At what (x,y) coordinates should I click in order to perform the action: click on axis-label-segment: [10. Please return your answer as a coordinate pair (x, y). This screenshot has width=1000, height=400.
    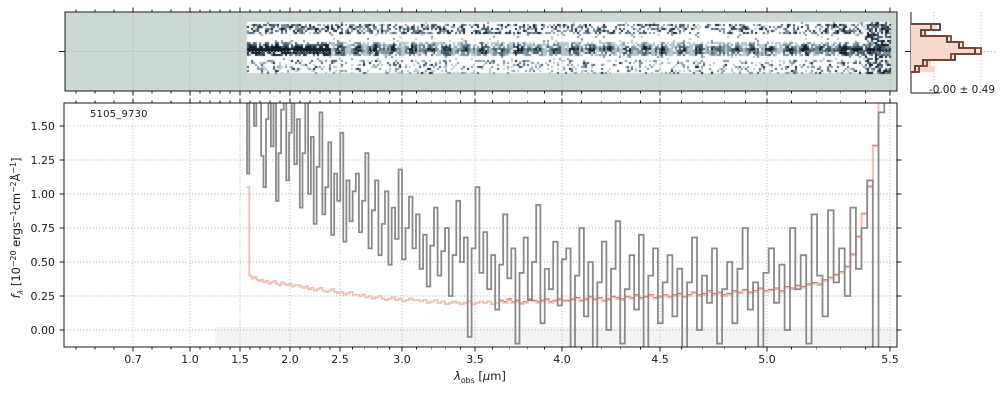
    Looking at the image, I should click on (16, 278).